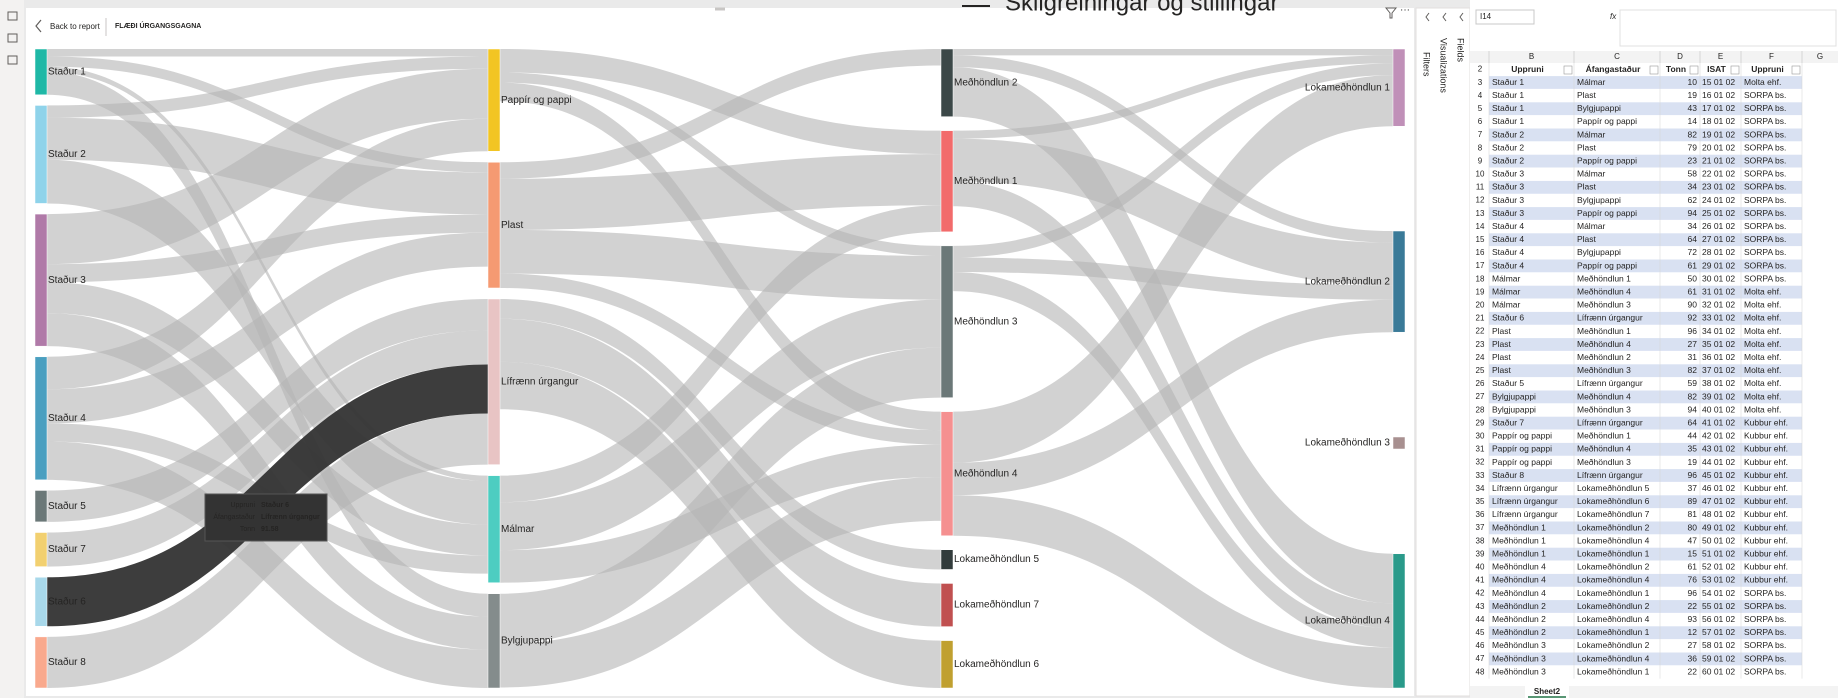 Image resolution: width=1838 pixels, height=698 pixels. What do you see at coordinates (1405, 10) in the screenshot?
I see `more-icon: ···` at bounding box center [1405, 10].